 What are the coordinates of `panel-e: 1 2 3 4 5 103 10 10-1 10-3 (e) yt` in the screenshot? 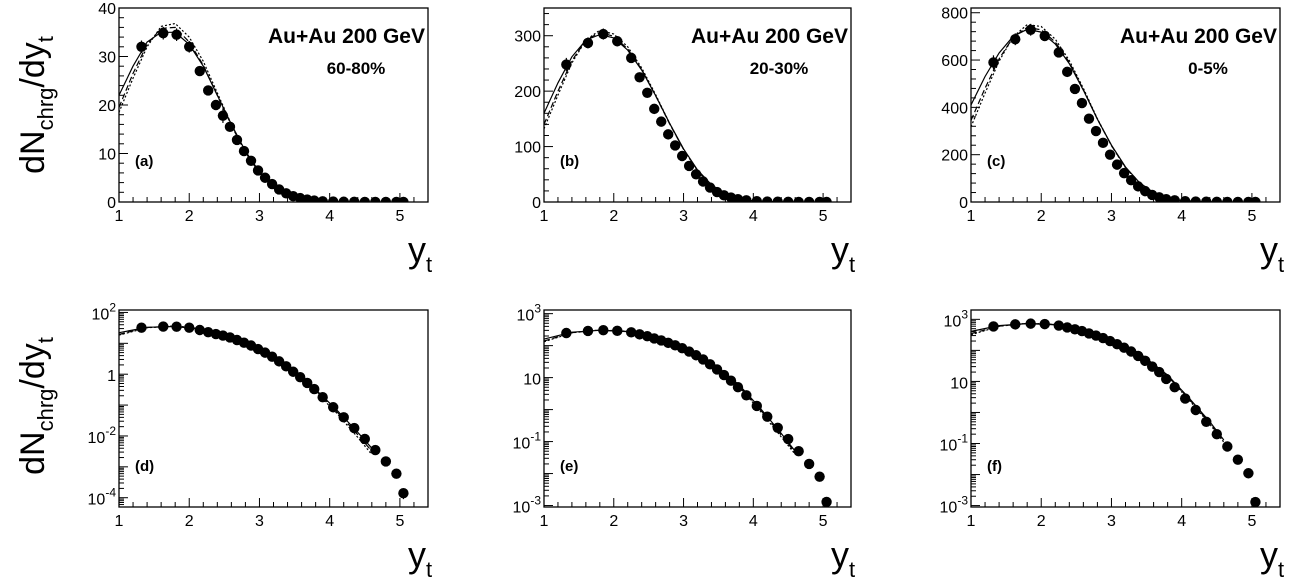 It's located at (684, 441).